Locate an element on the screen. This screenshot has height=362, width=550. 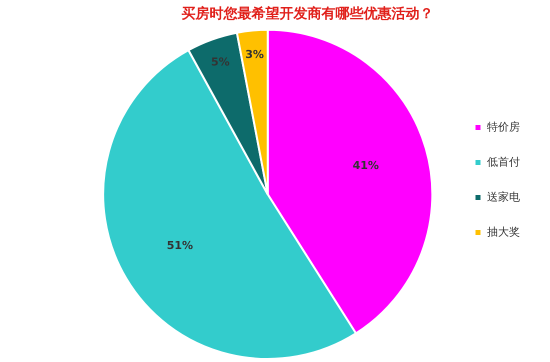
data-label: 5% is located at coordinates (220, 62).